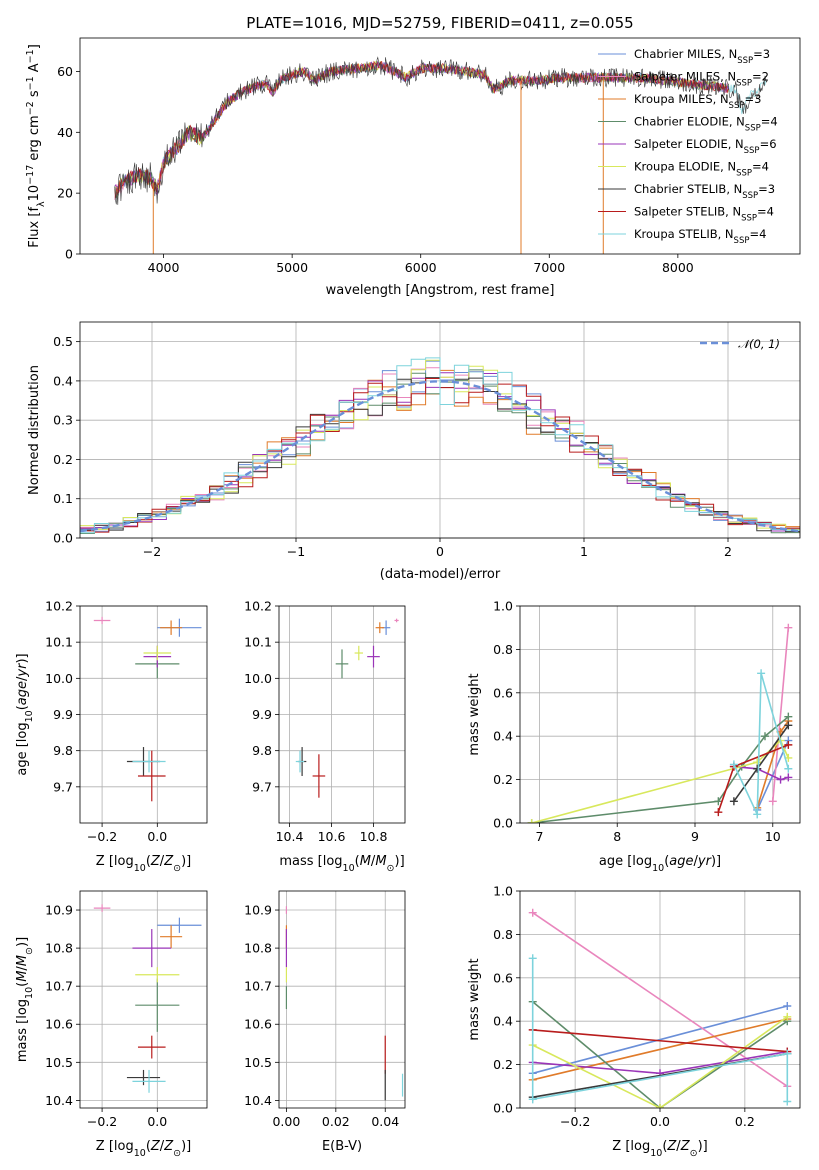  I want to click on legend-entry-salpeter-stelib: Salpeter STELIB, NSSP=4, so click(704, 214).